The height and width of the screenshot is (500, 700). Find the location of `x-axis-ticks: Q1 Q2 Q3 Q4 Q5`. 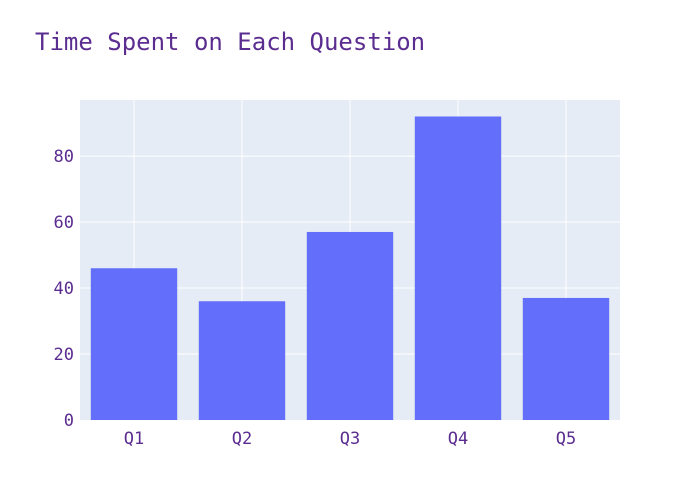

x-axis-ticks: Q1 Q2 Q3 Q4 Q5 is located at coordinates (350, 439).